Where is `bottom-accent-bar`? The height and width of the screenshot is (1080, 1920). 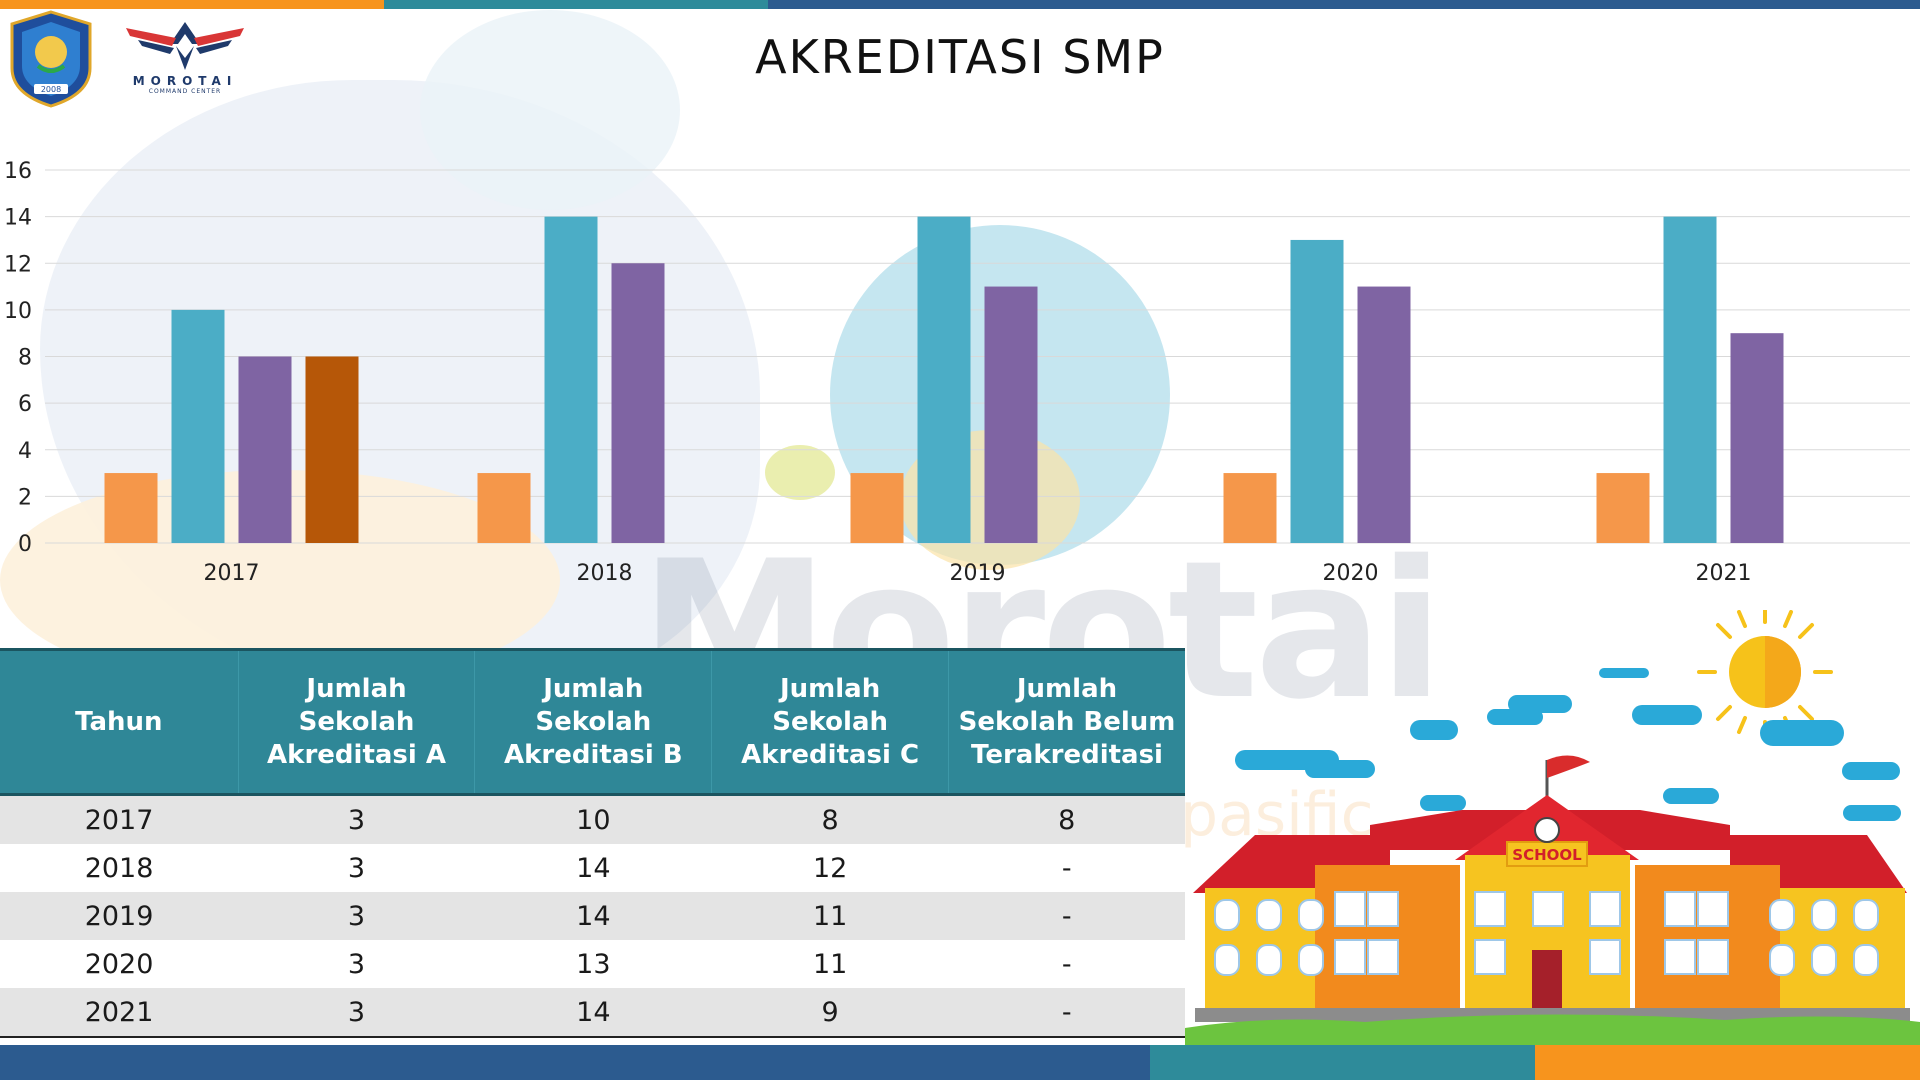
bottom-accent-bar is located at coordinates (960, 1062).